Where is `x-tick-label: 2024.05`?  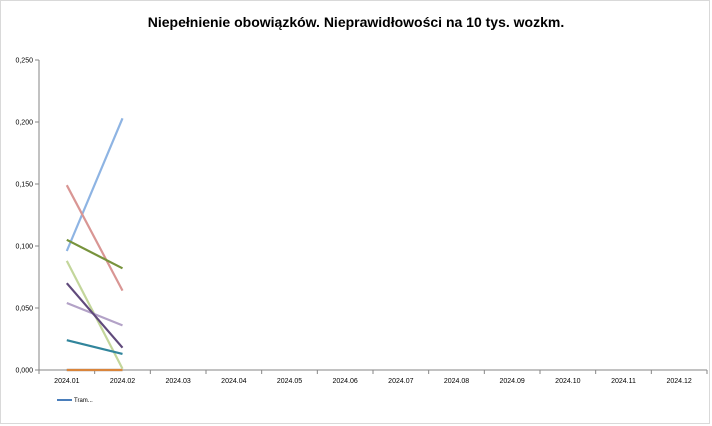
x-tick-label: 2024.05 is located at coordinates (289, 381).